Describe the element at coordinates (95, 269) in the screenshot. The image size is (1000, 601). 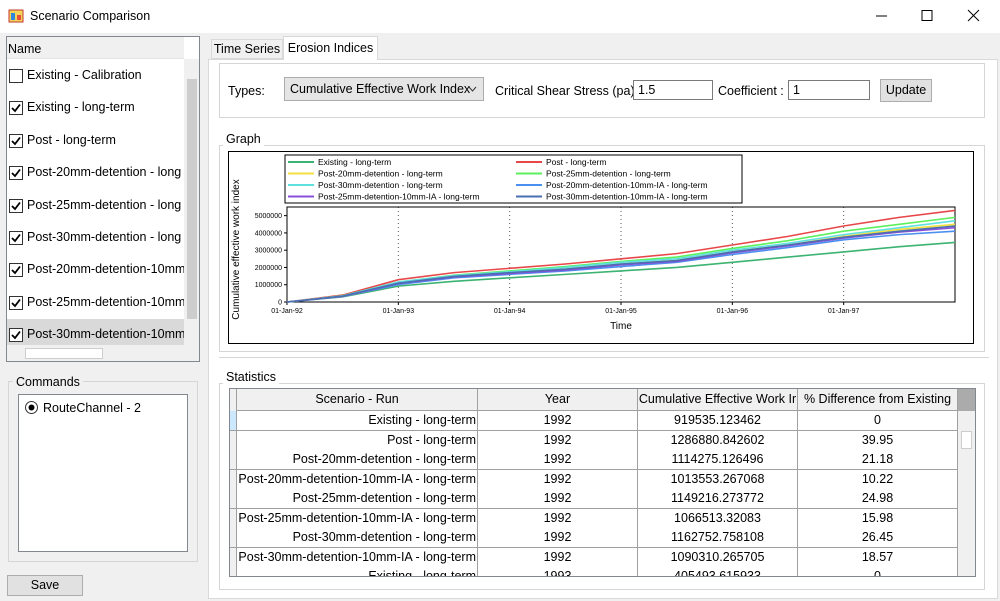
I see `list-item: Post-20mm-detention-10mm` at that location.